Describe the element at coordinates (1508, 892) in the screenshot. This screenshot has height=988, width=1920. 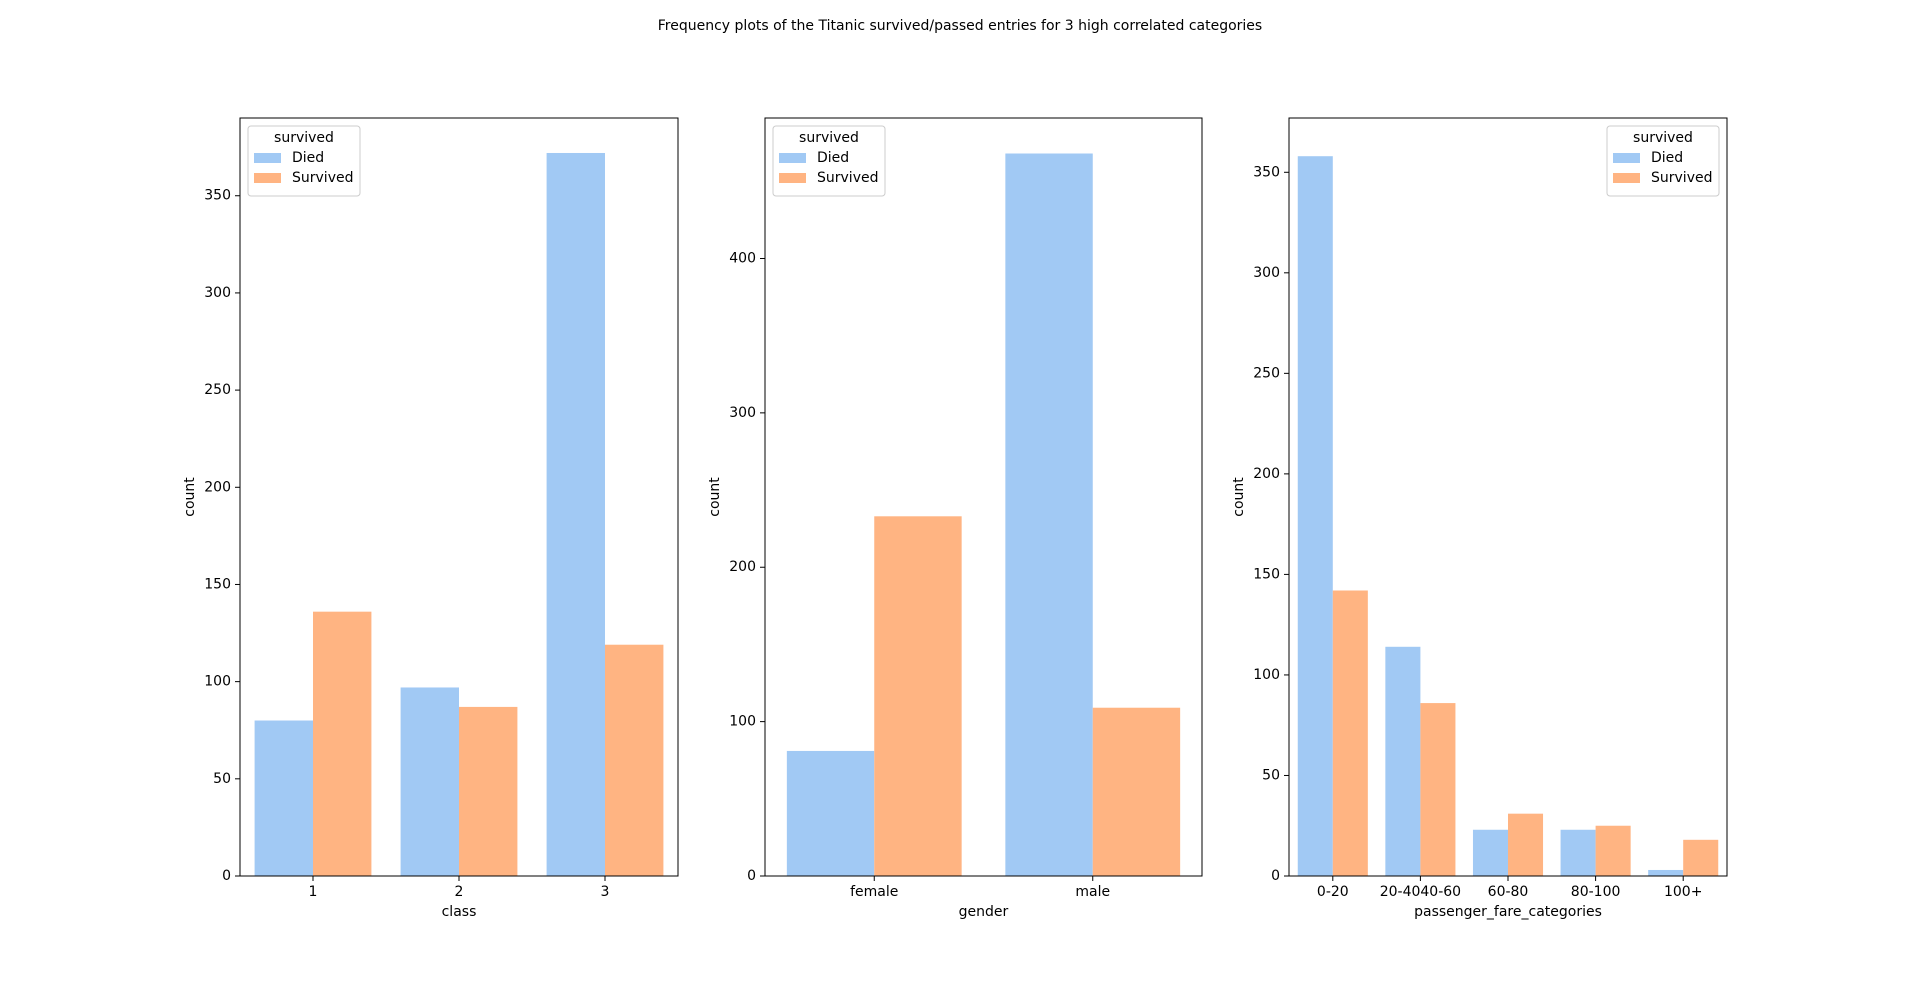
I see `x-tick-label: 60-80` at that location.